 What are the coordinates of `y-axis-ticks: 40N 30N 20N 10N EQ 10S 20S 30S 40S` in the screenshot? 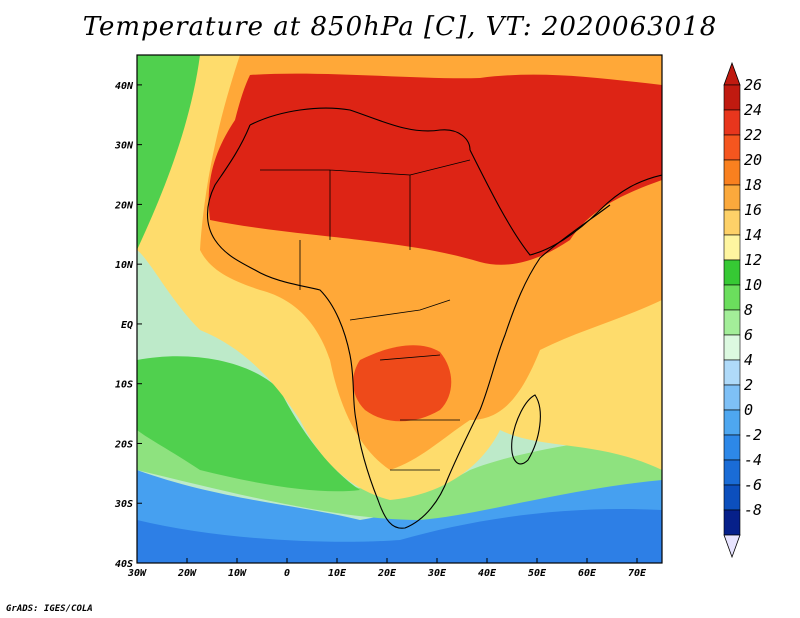 It's located at (128, 325).